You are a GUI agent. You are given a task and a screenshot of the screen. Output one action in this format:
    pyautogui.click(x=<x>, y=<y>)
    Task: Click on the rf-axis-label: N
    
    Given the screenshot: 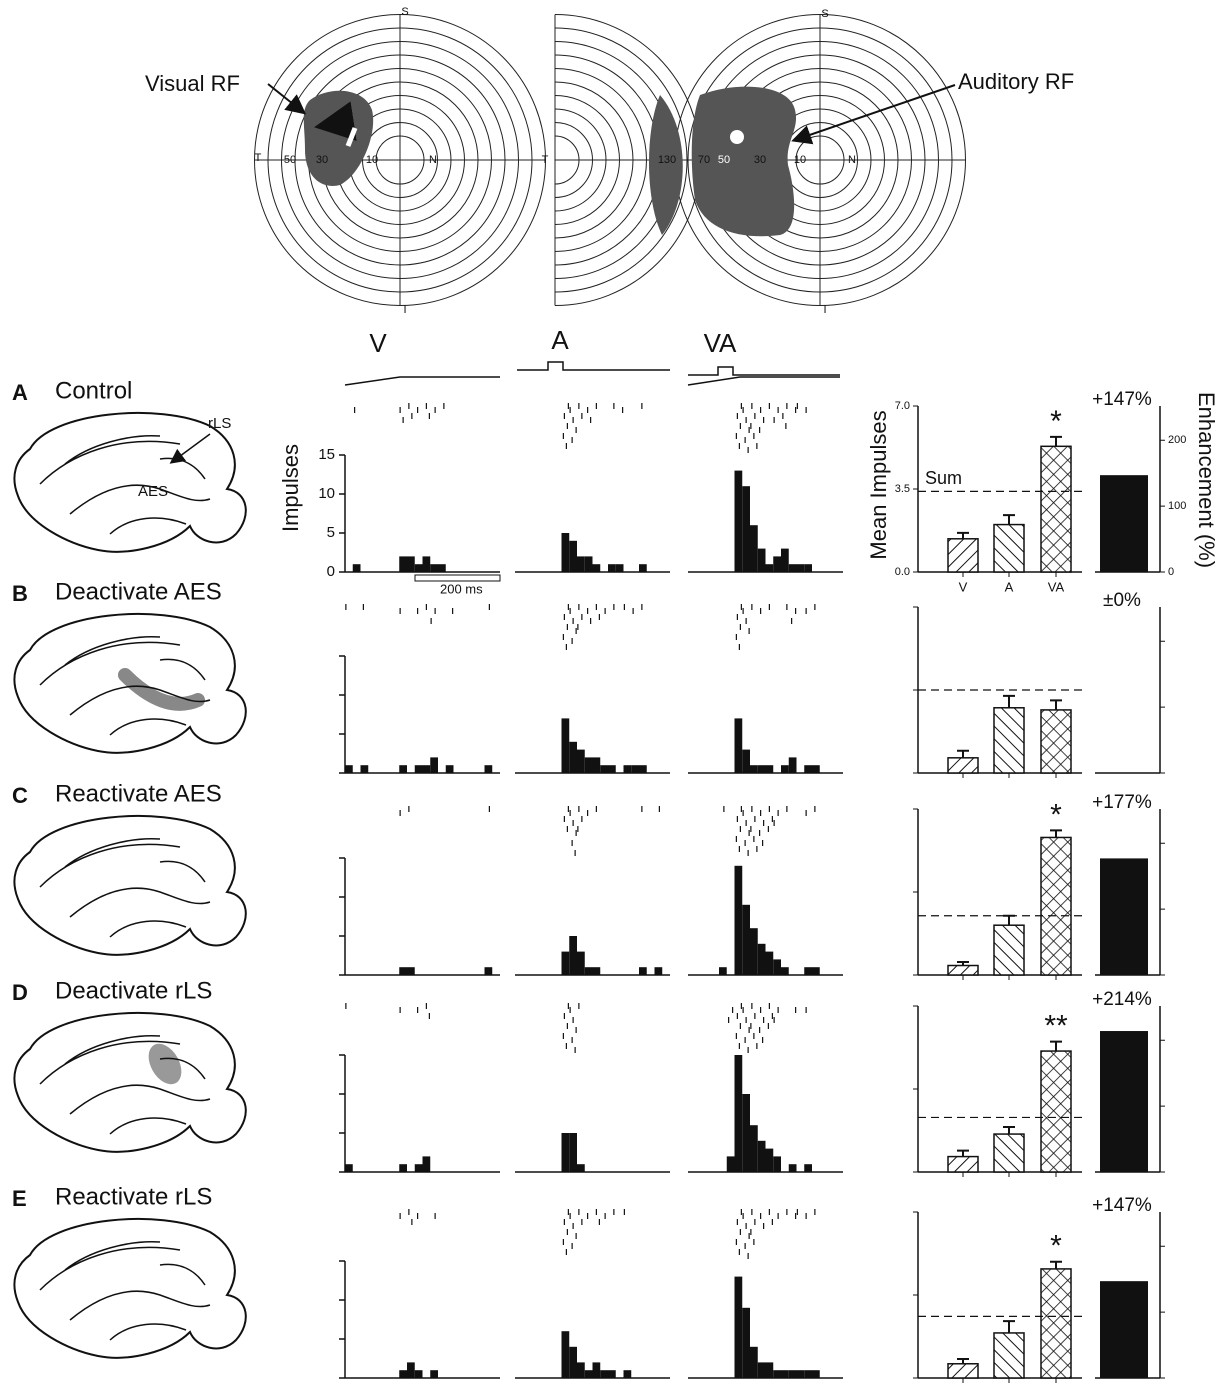 What is the action you would take?
    pyautogui.click(x=852, y=160)
    